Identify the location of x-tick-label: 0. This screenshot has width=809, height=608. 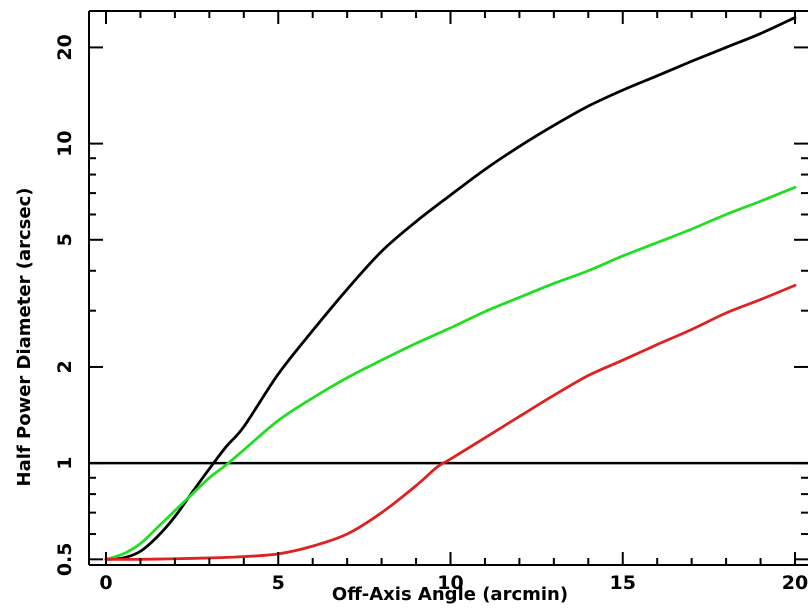
(105, 583).